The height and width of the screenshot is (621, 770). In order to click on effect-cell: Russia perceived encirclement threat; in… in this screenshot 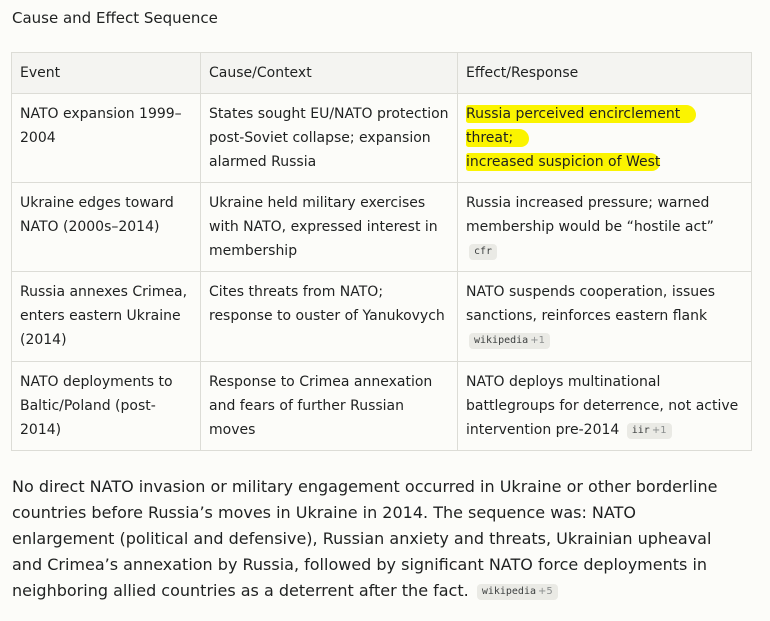, I will do `click(604, 138)`.